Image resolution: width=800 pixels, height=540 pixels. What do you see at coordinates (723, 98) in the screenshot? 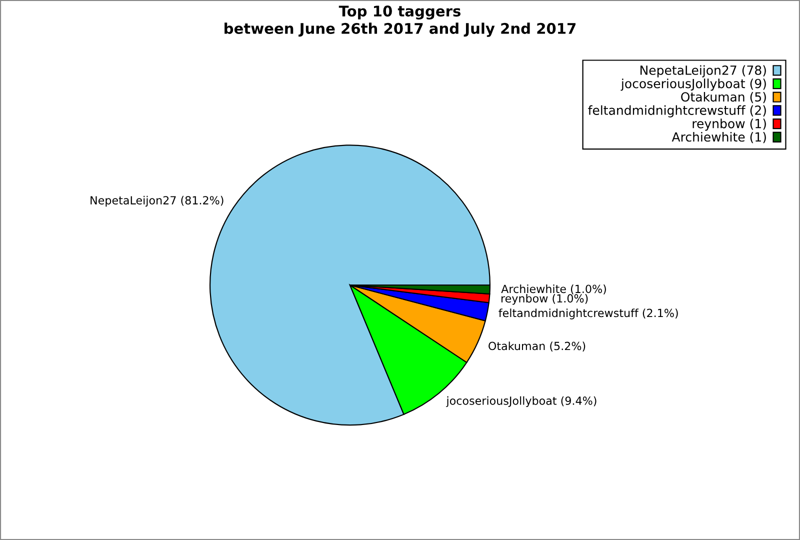
I see `legend-label: Otakuman (5)` at bounding box center [723, 98].